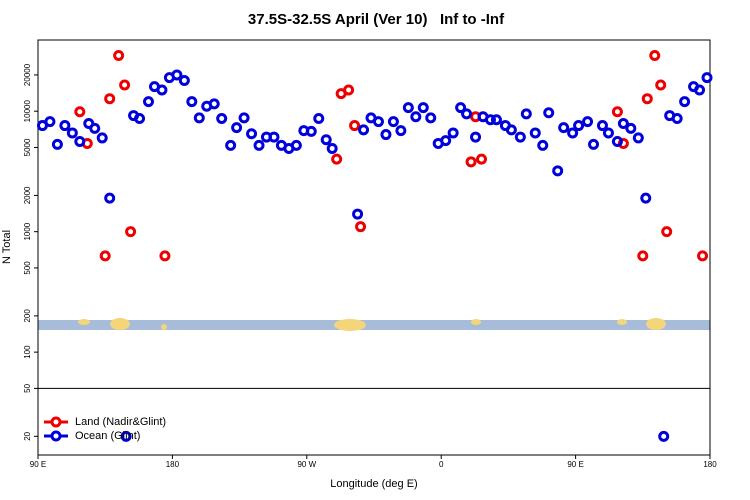 This screenshot has height=500, width=750. What do you see at coordinates (27, 316) in the screenshot?
I see `y-tick-label: 200` at bounding box center [27, 316].